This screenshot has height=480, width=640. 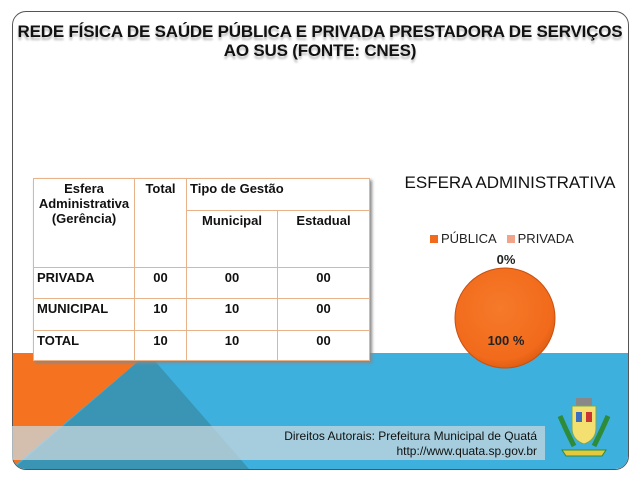 I want to click on header-estadual: Estadual, so click(x=323, y=239).